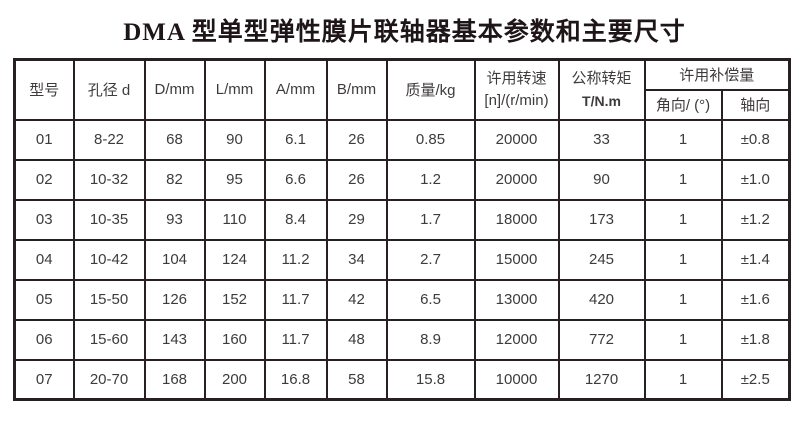 Image resolution: width=809 pixels, height=444 pixels. I want to click on table-cell: ±1.0, so click(755, 179).